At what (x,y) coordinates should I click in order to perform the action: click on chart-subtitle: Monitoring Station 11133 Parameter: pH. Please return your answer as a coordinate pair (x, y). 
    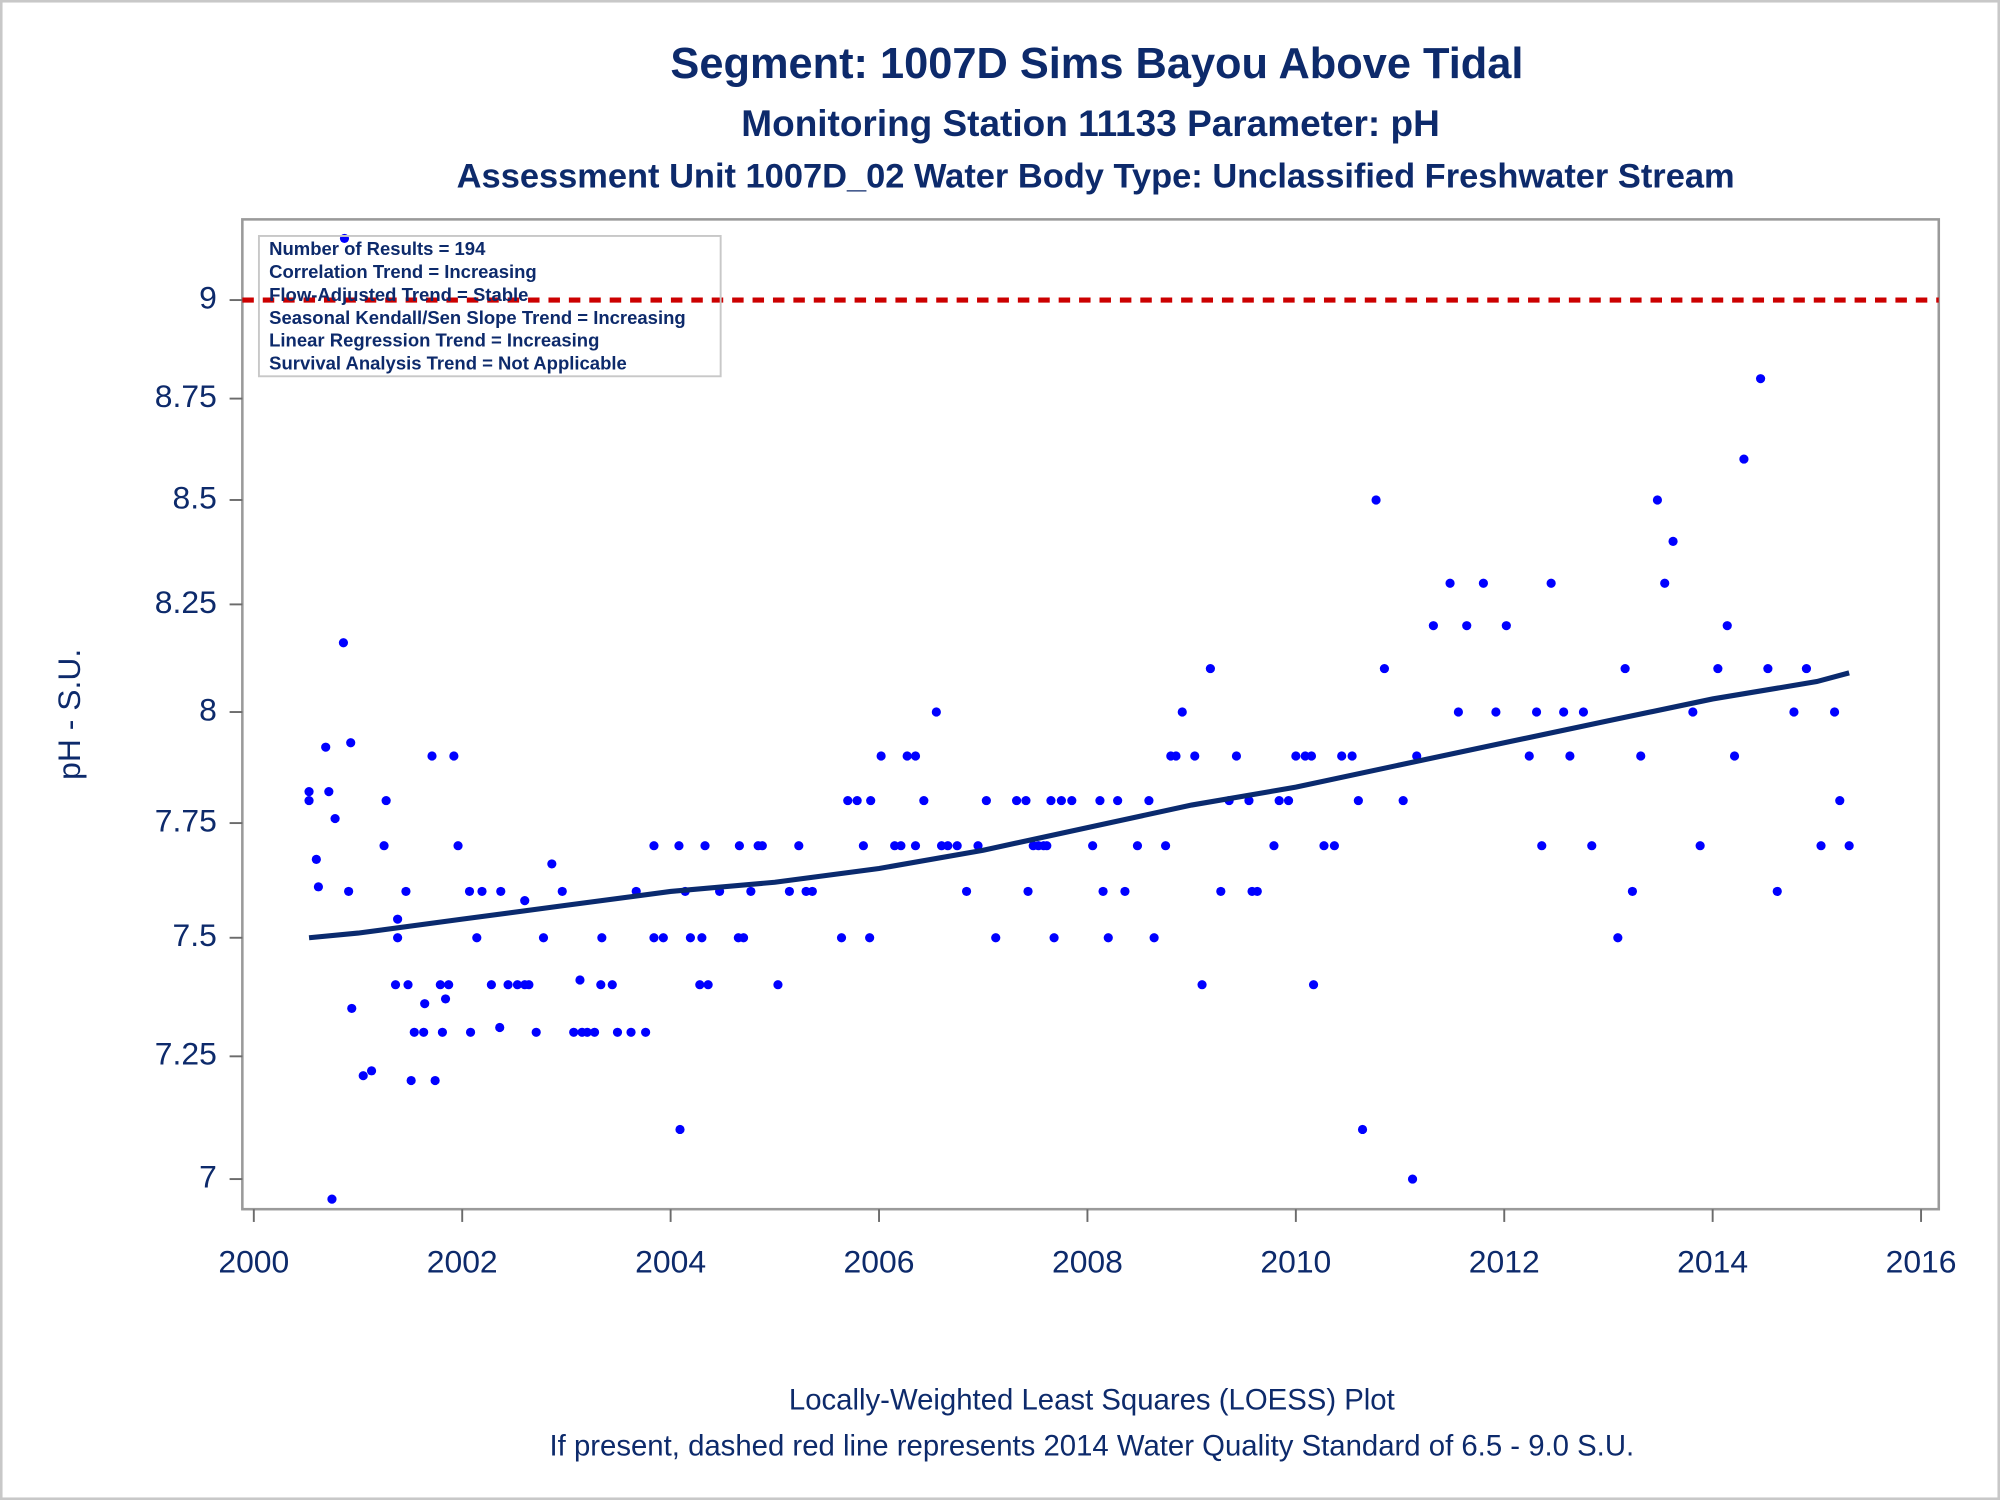
    Looking at the image, I should click on (1090, 123).